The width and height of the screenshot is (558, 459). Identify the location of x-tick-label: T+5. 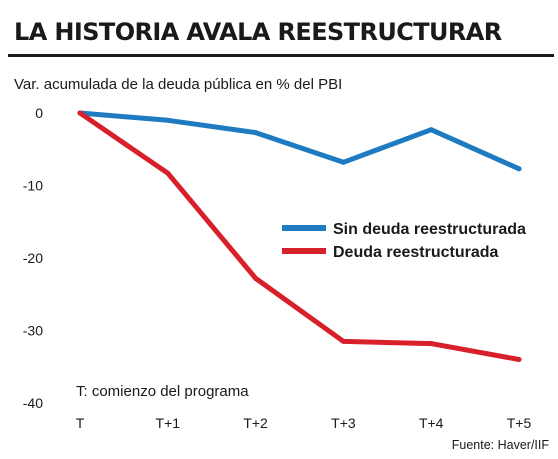
(519, 423).